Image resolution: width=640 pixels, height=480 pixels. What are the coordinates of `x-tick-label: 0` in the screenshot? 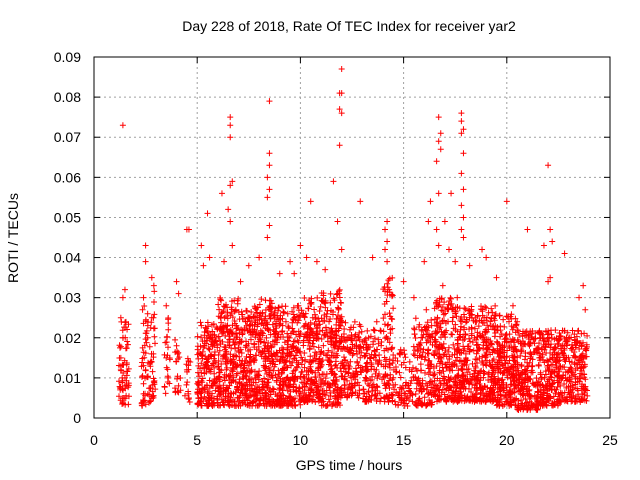 It's located at (94, 440).